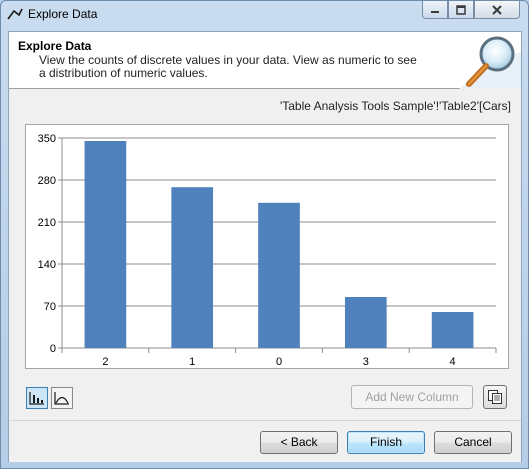 Image resolution: width=529 pixels, height=469 pixels. I want to click on close-button, so click(497, 10).